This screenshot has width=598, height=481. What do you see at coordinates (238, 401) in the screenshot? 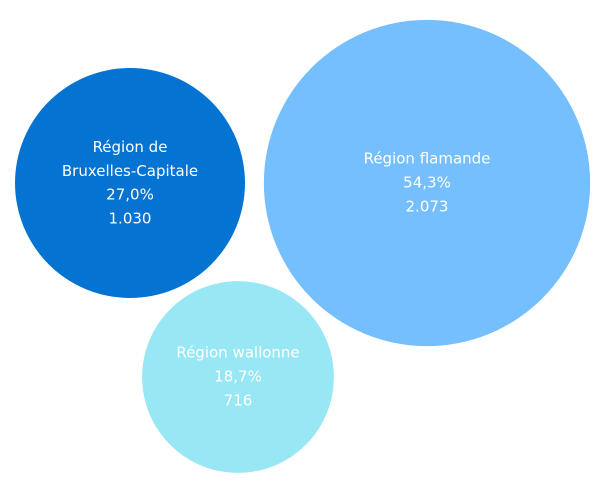
I see `bubble-value-label: 716` at bounding box center [238, 401].